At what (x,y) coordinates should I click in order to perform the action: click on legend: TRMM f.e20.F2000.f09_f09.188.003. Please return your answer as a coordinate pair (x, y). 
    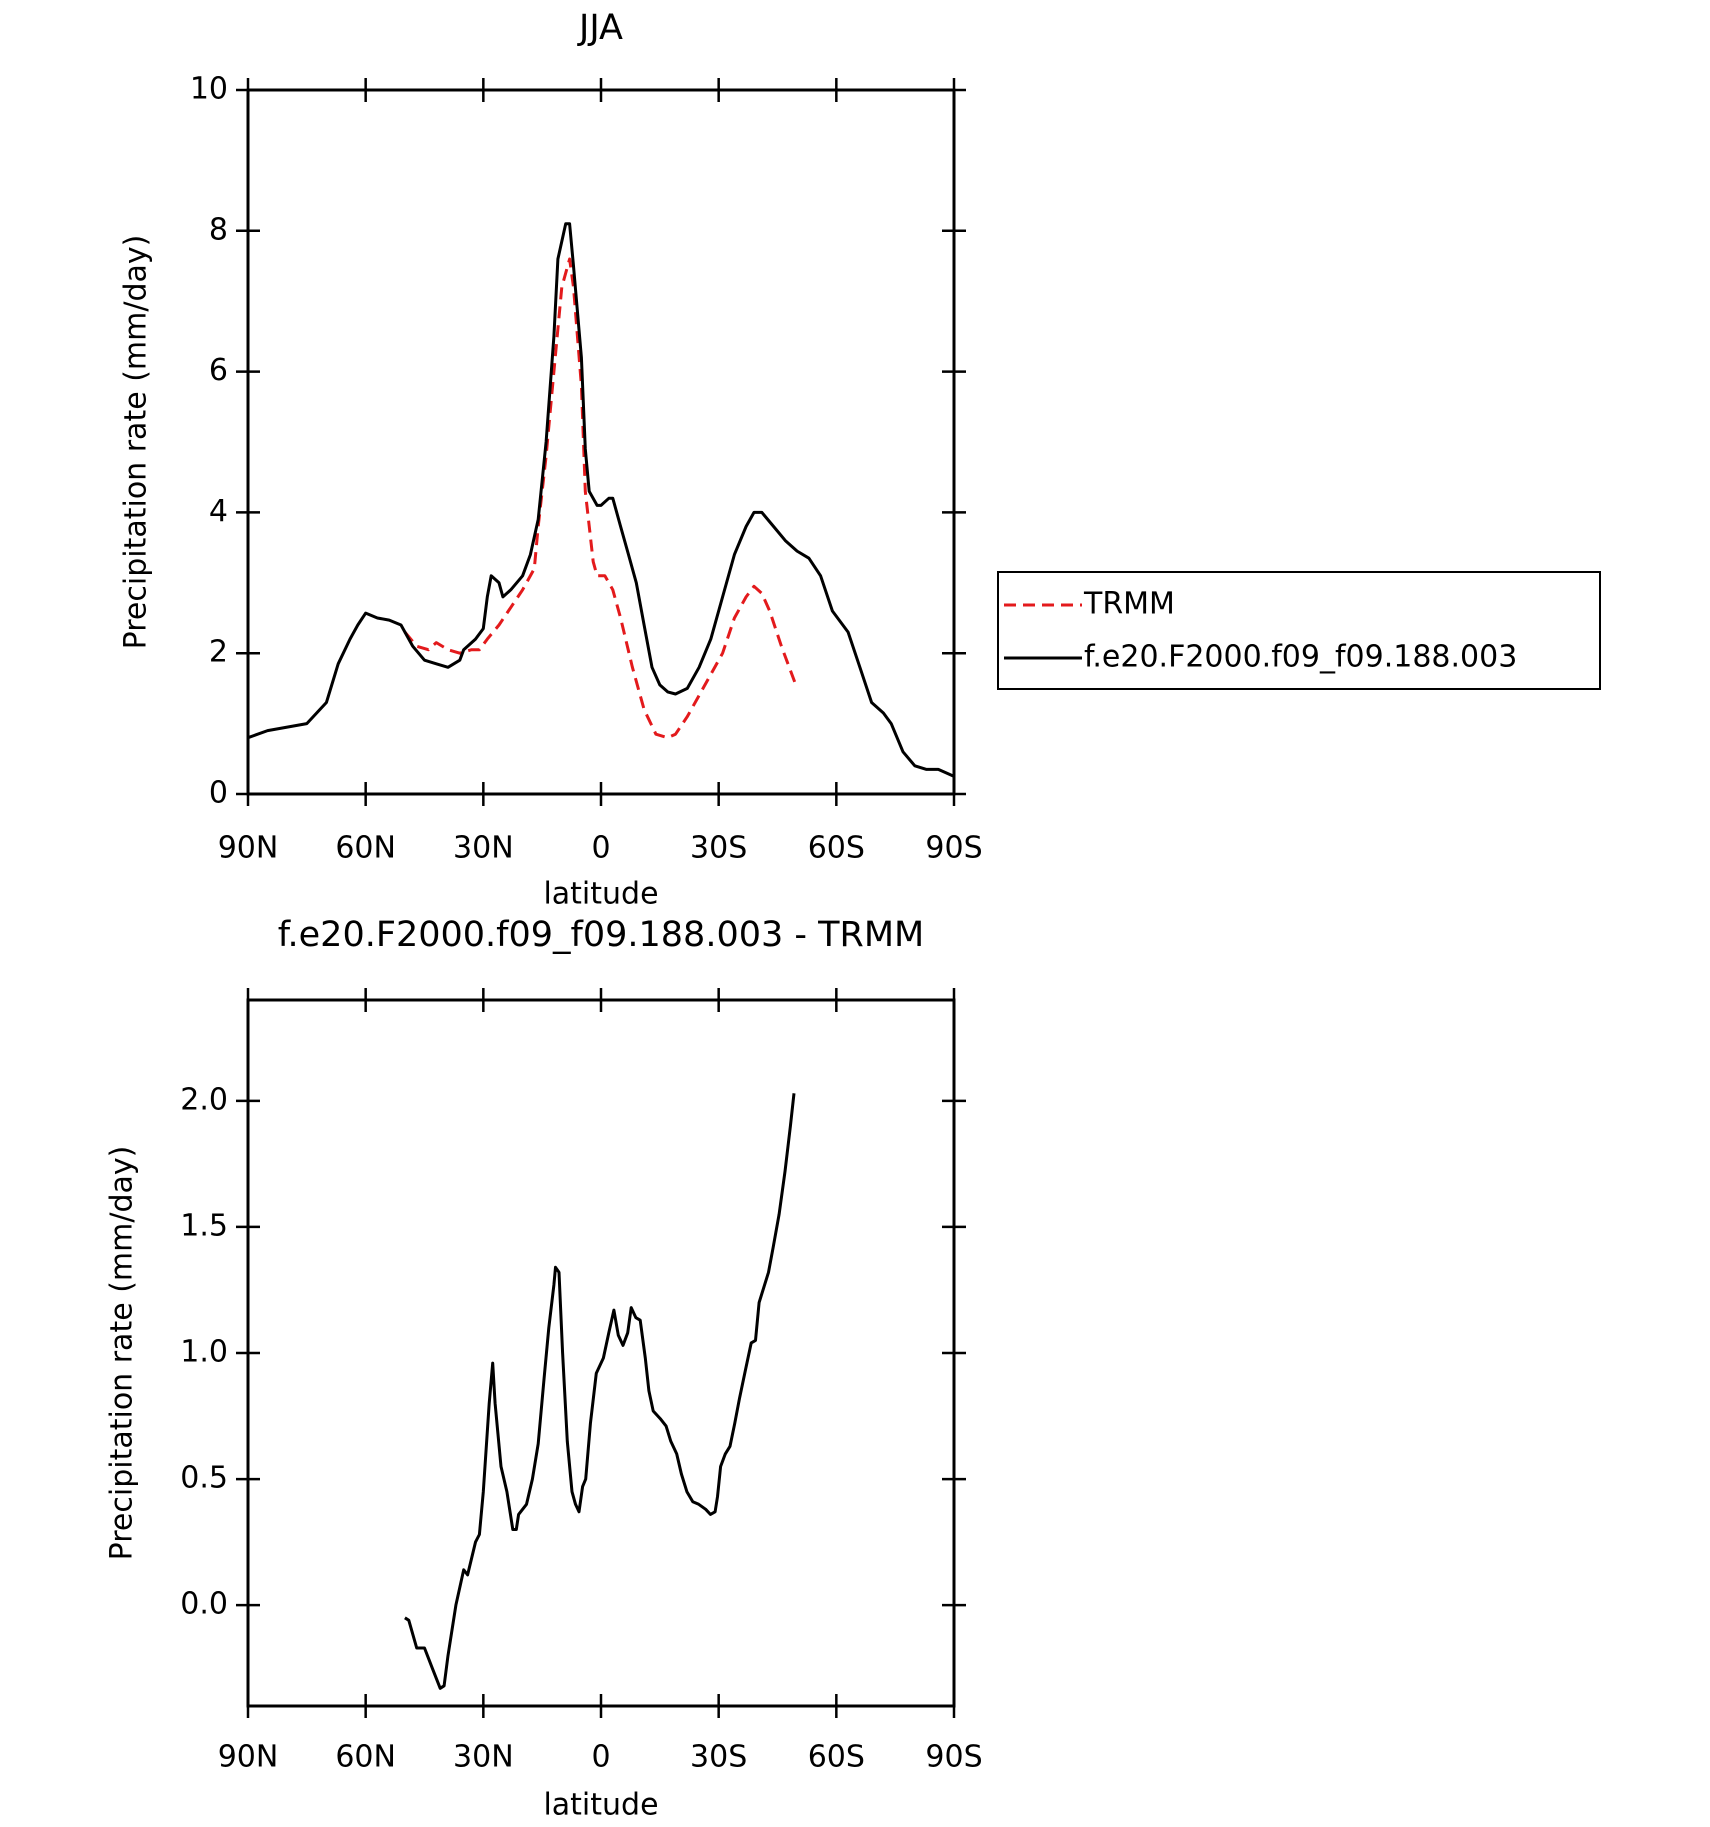
    Looking at the image, I should click on (1299, 630).